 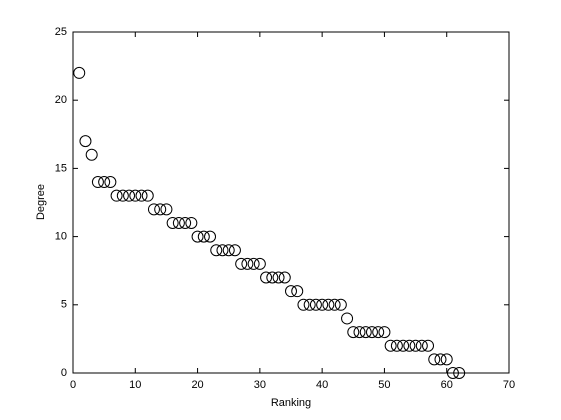 What do you see at coordinates (322, 385) in the screenshot?
I see `x-tick-label: 40` at bounding box center [322, 385].